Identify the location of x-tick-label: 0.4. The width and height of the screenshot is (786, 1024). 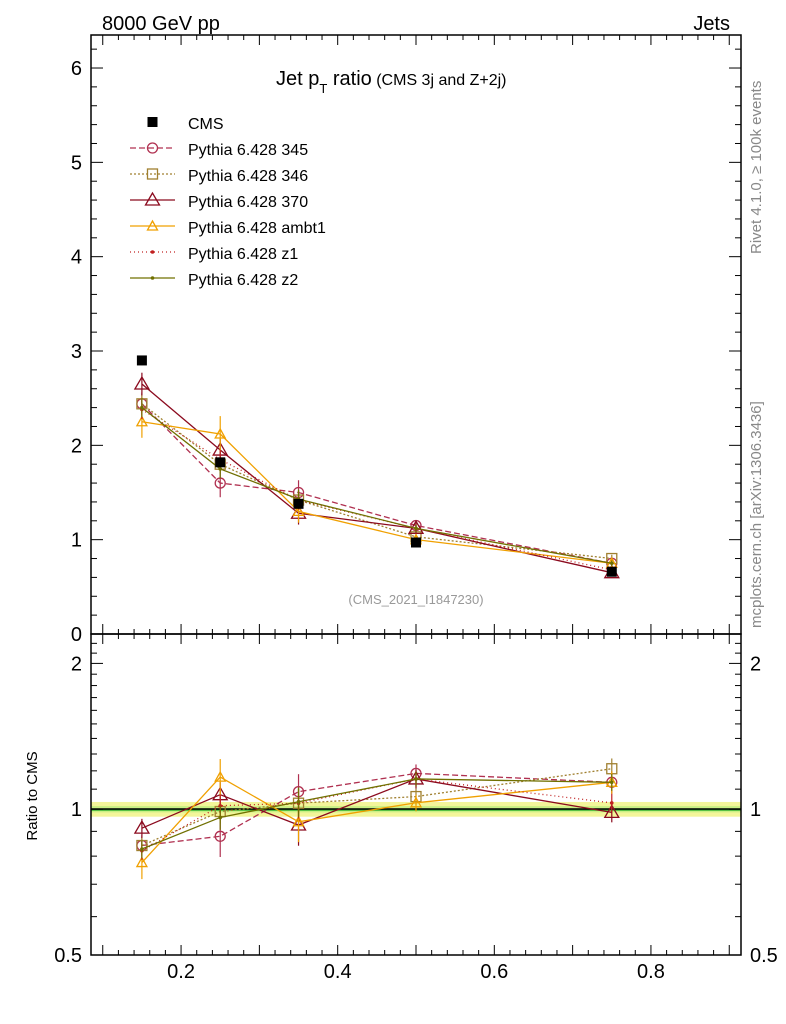
(338, 972).